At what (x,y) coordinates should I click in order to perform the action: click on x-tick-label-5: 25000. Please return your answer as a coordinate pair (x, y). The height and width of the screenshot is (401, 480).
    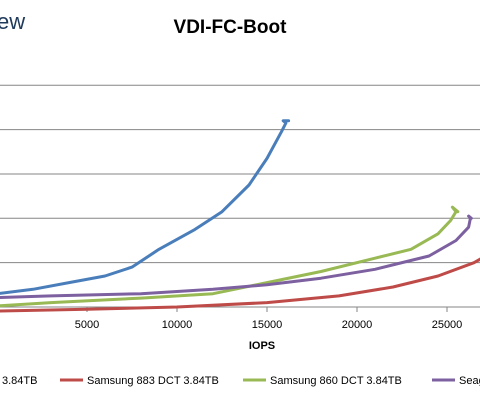
    Looking at the image, I should click on (447, 325).